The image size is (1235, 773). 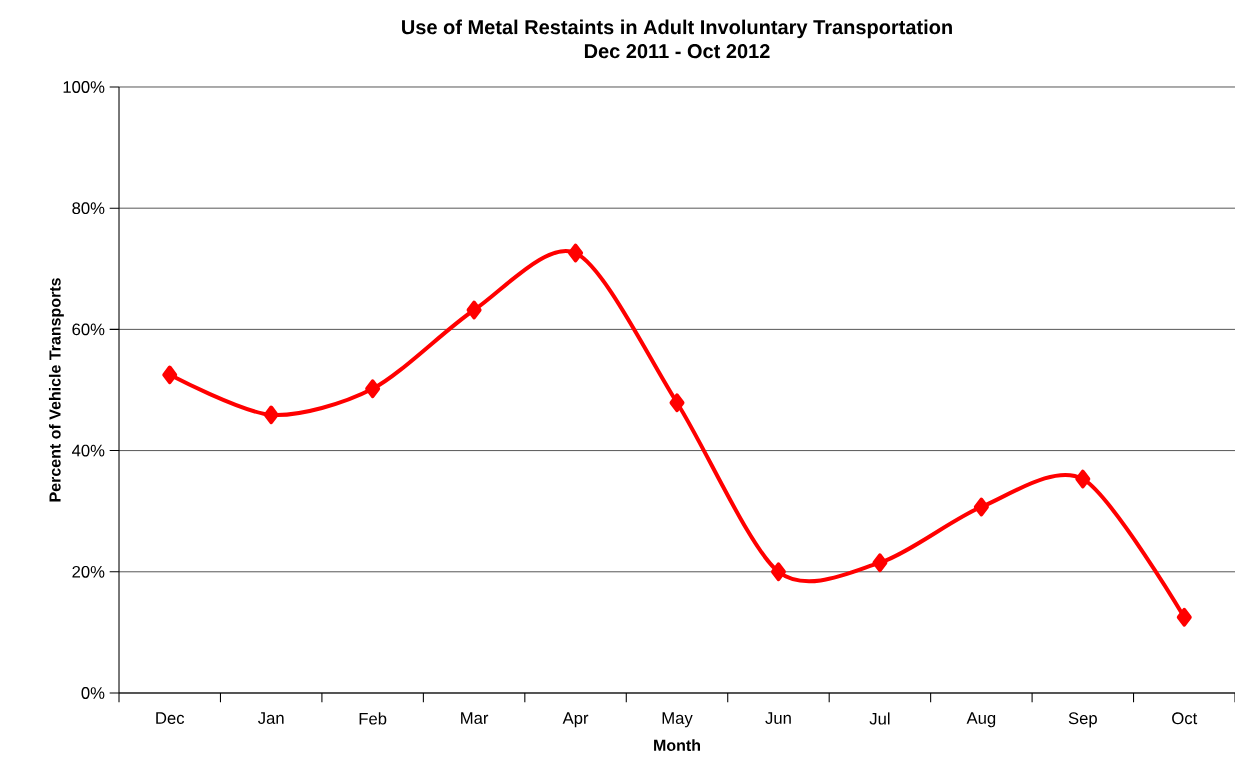 I want to click on y-tick-label: 20%, so click(x=88, y=571).